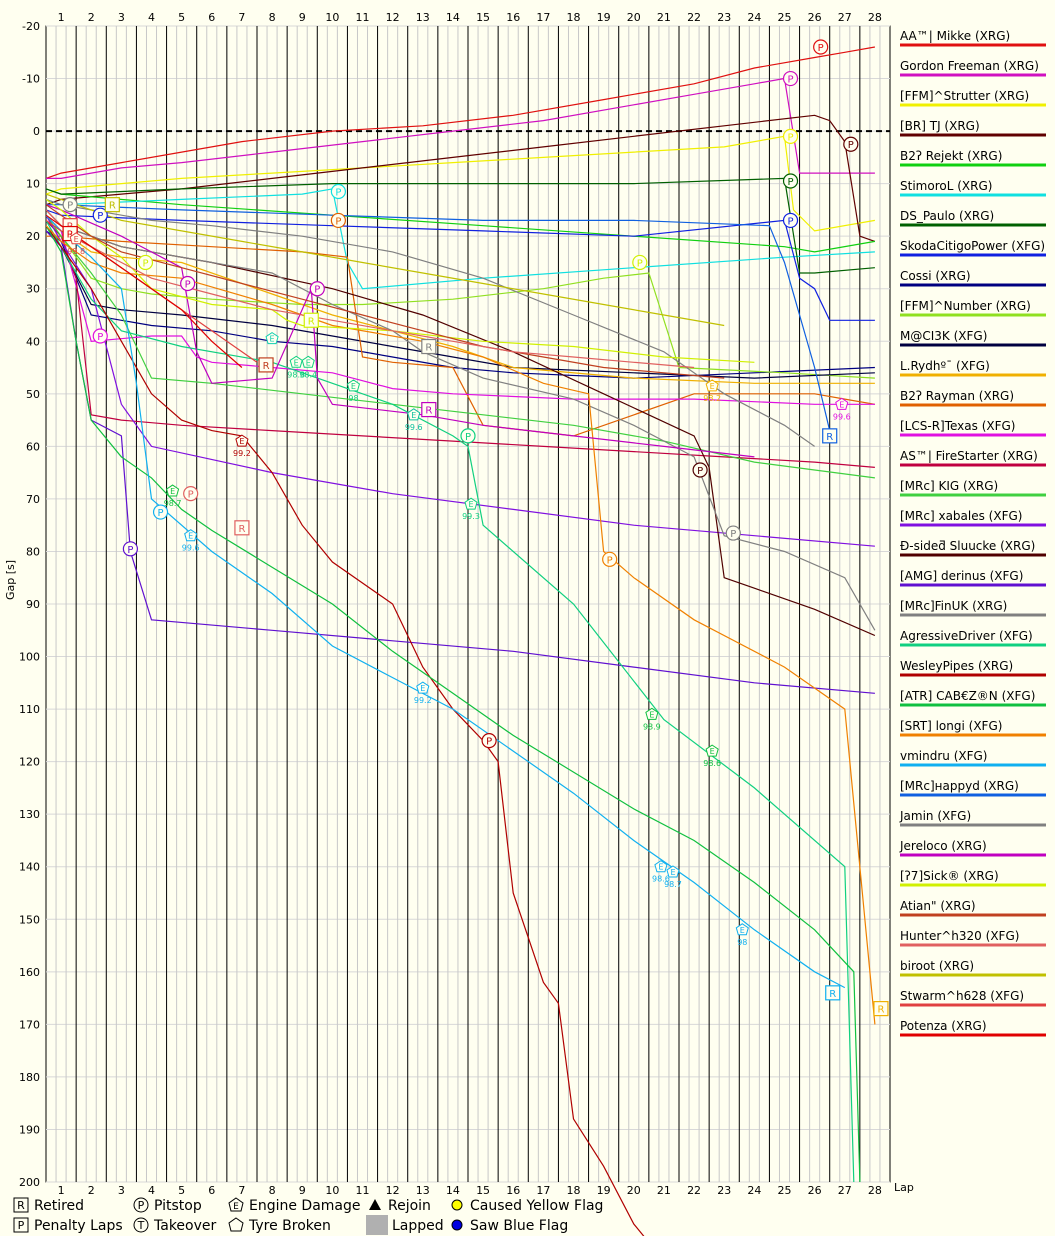  I want to click on x-tick-label-top: 14, so click(453, 17).